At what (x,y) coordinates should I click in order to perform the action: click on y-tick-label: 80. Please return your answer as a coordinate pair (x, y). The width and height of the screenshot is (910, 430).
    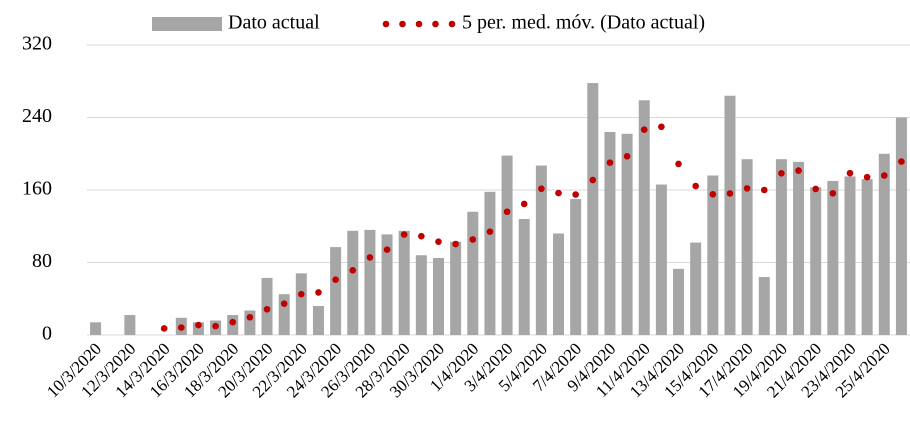
    Looking at the image, I should click on (42, 261).